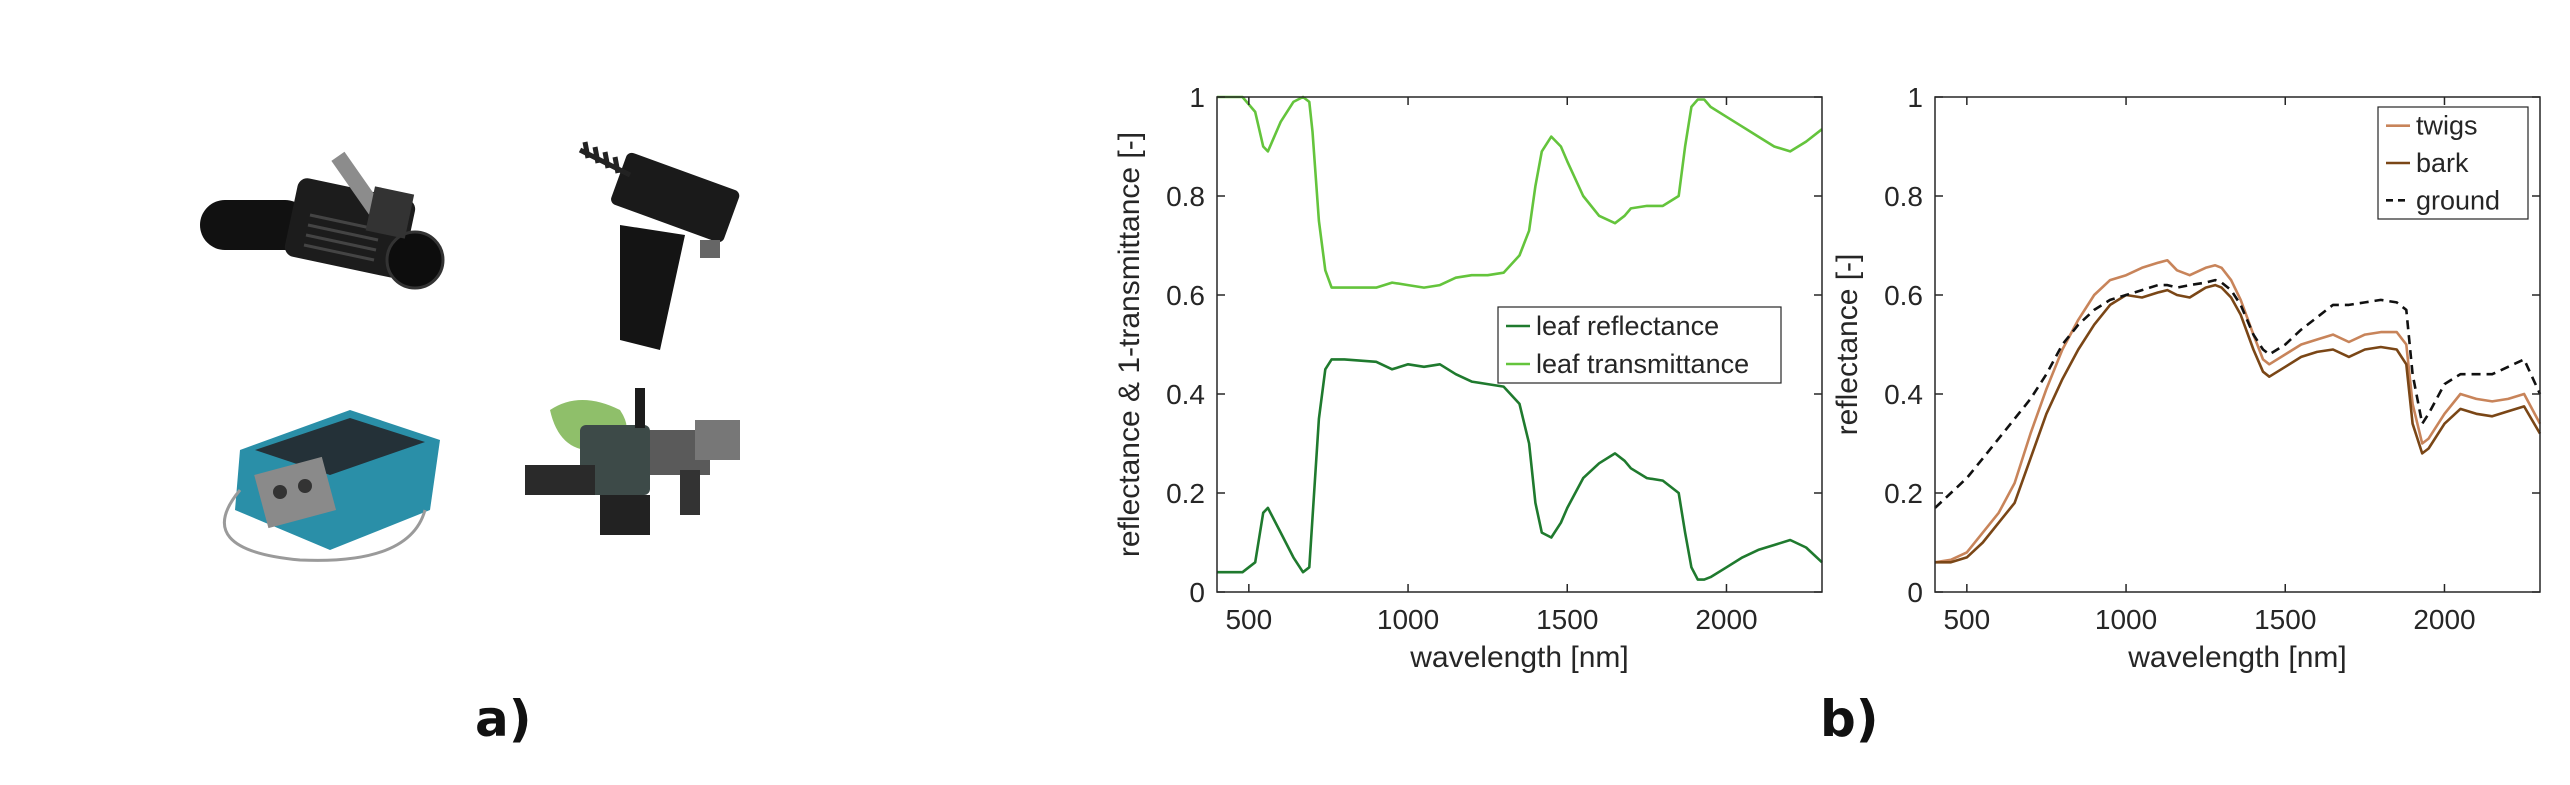 The height and width of the screenshot is (785, 2570). I want to click on handheld-probe-icon, so click(322, 220).